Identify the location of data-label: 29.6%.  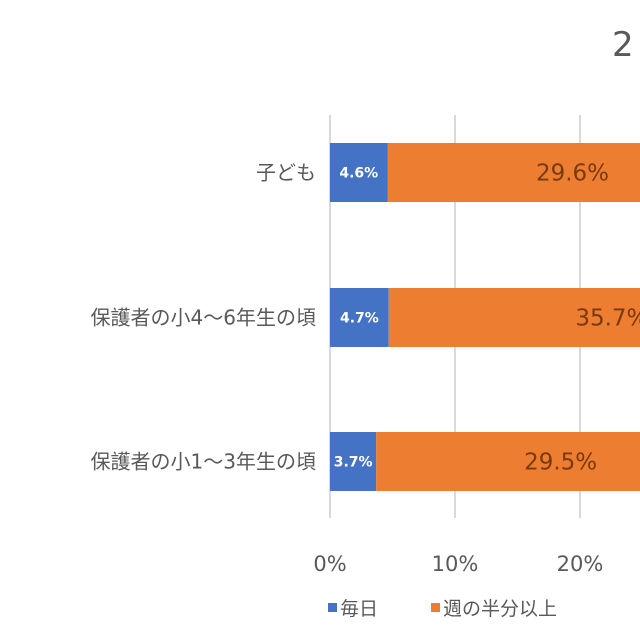
(572, 174).